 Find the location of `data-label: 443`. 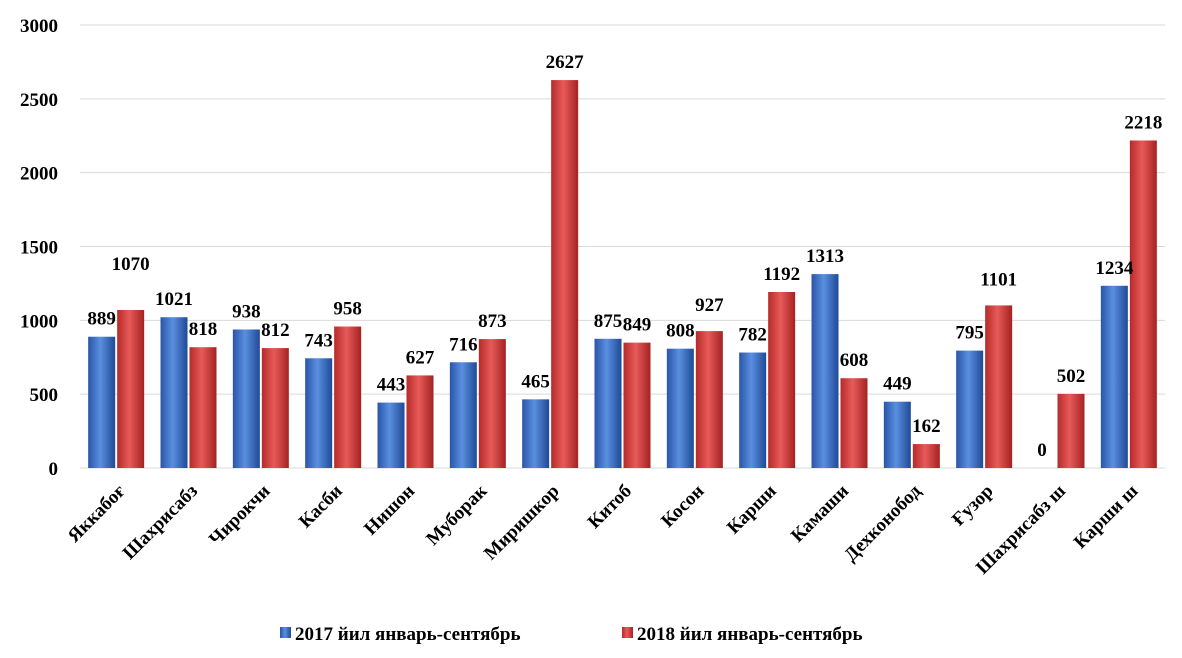

data-label: 443 is located at coordinates (391, 385).